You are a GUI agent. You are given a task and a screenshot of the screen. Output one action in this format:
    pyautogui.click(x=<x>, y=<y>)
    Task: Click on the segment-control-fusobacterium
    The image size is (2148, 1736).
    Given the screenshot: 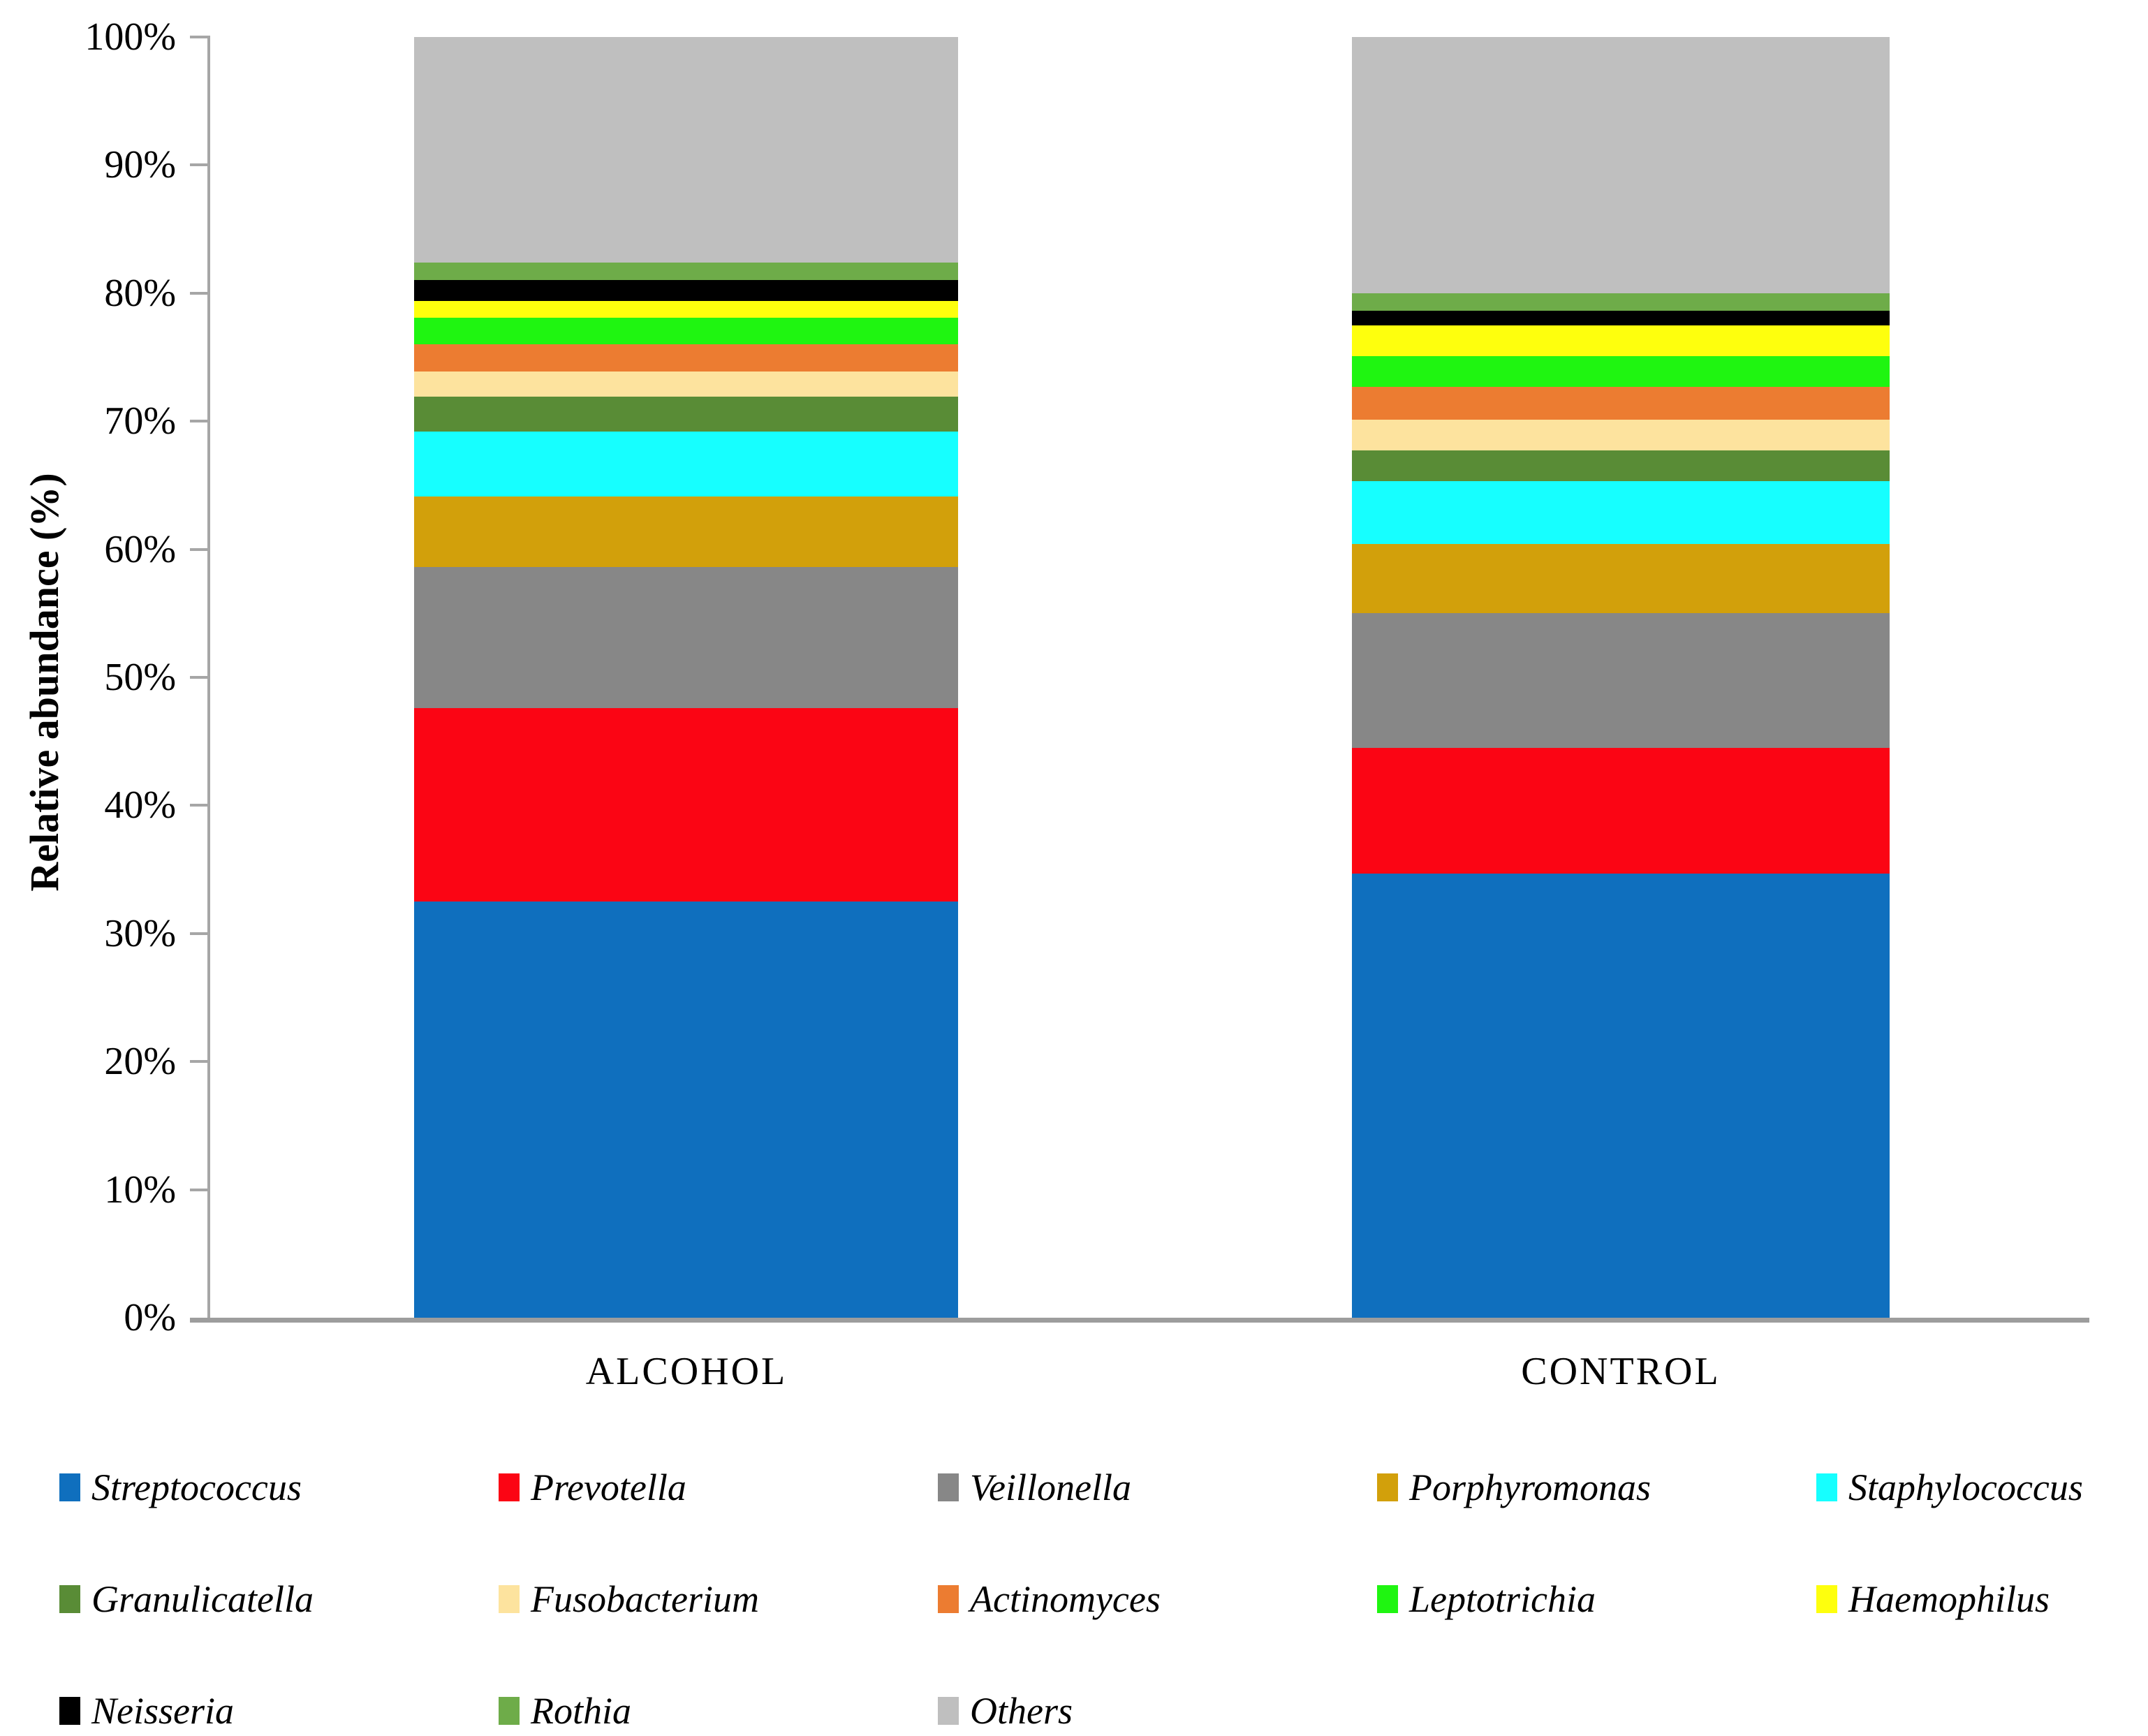 What is the action you would take?
    pyautogui.click(x=1621, y=435)
    